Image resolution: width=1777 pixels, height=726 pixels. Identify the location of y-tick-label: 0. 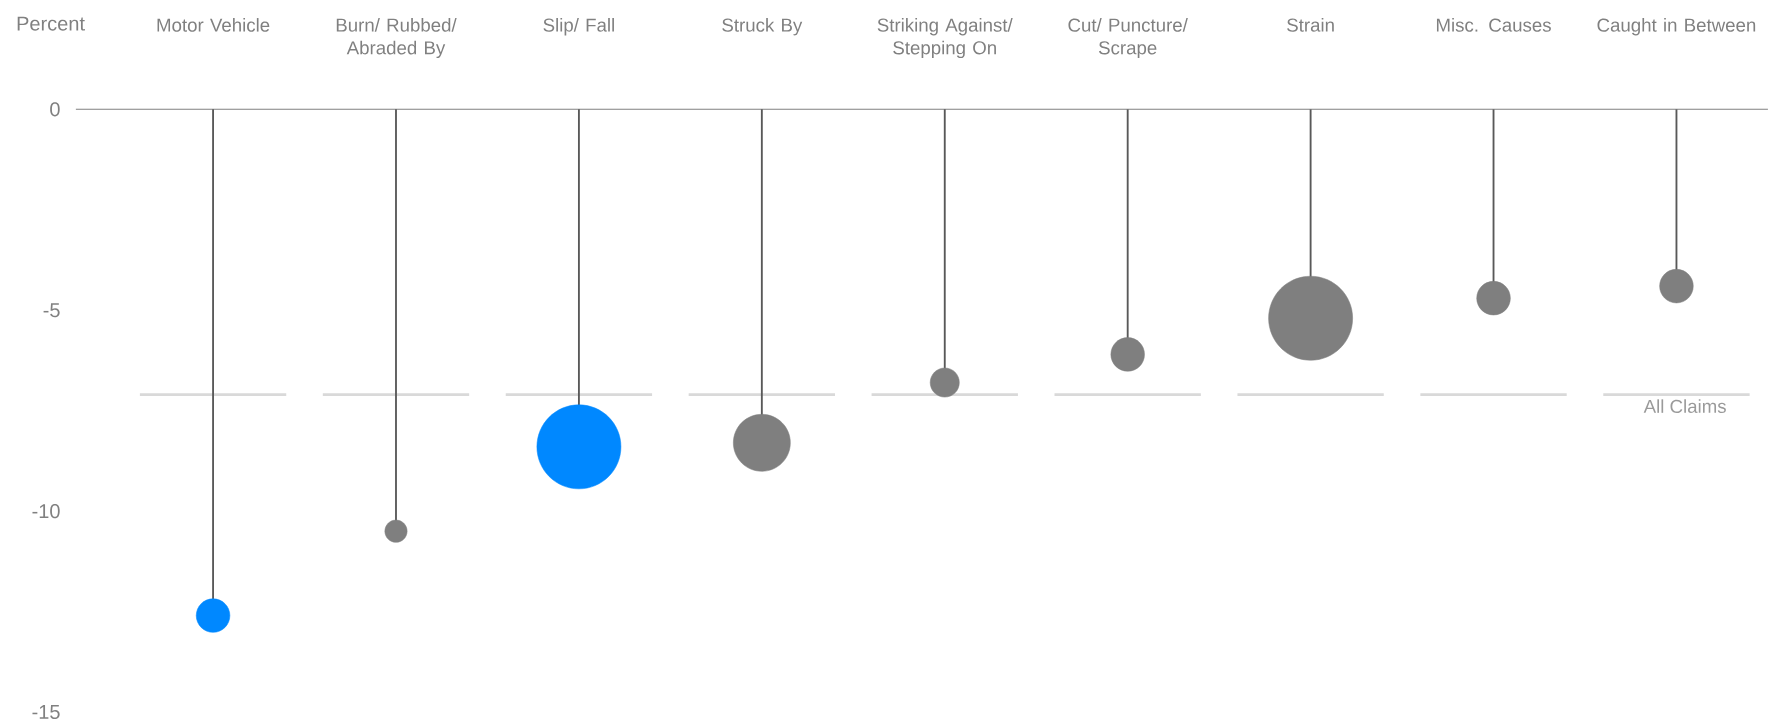
(55, 109).